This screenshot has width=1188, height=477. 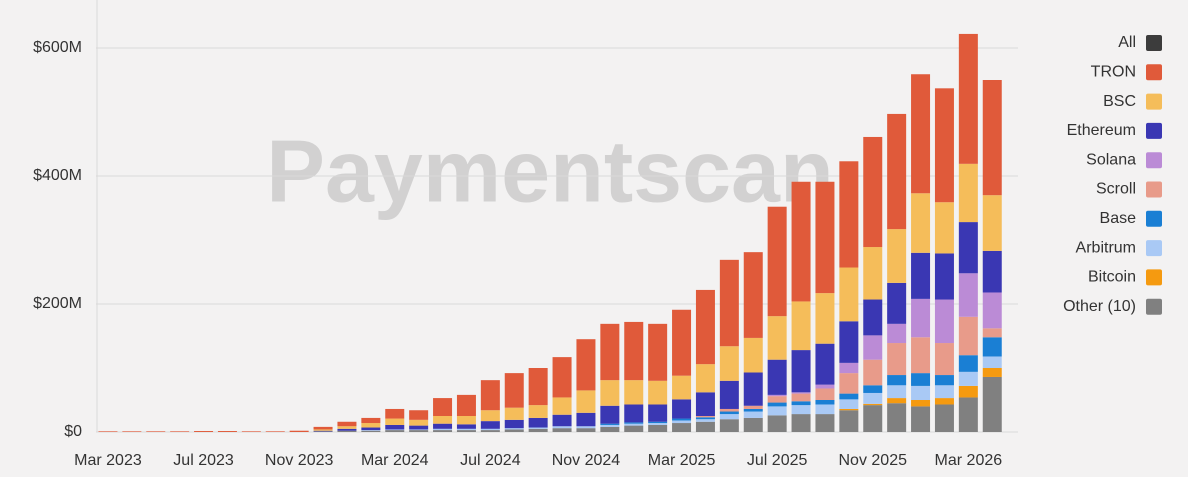 What do you see at coordinates (73, 431) in the screenshot?
I see `y-tick-label: $0` at bounding box center [73, 431].